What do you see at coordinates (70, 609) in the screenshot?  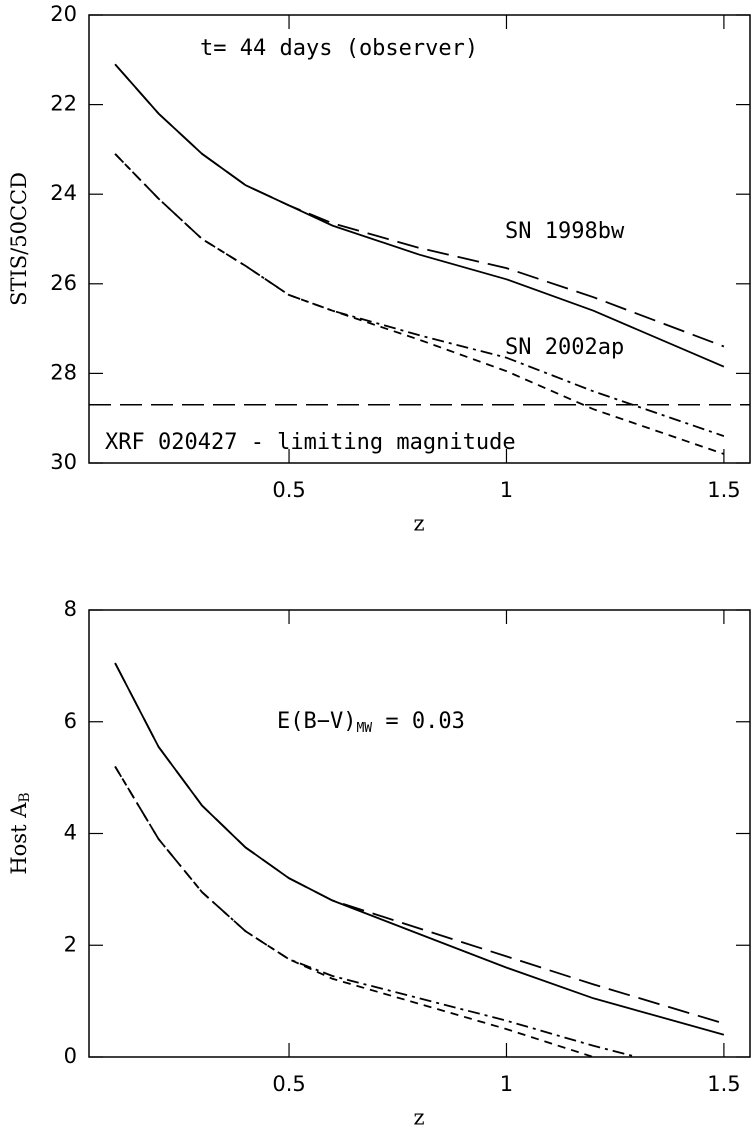 I see `y-tick-label: 8` at bounding box center [70, 609].